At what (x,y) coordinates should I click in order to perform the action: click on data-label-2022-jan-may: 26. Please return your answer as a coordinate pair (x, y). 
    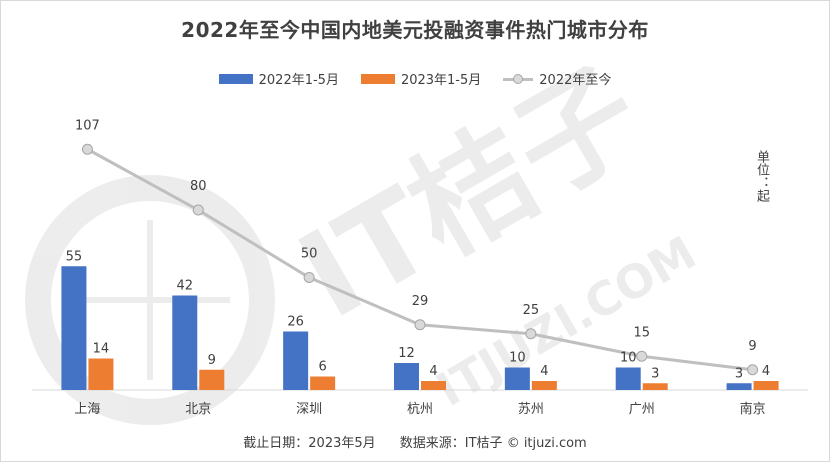
    Looking at the image, I should click on (295, 322).